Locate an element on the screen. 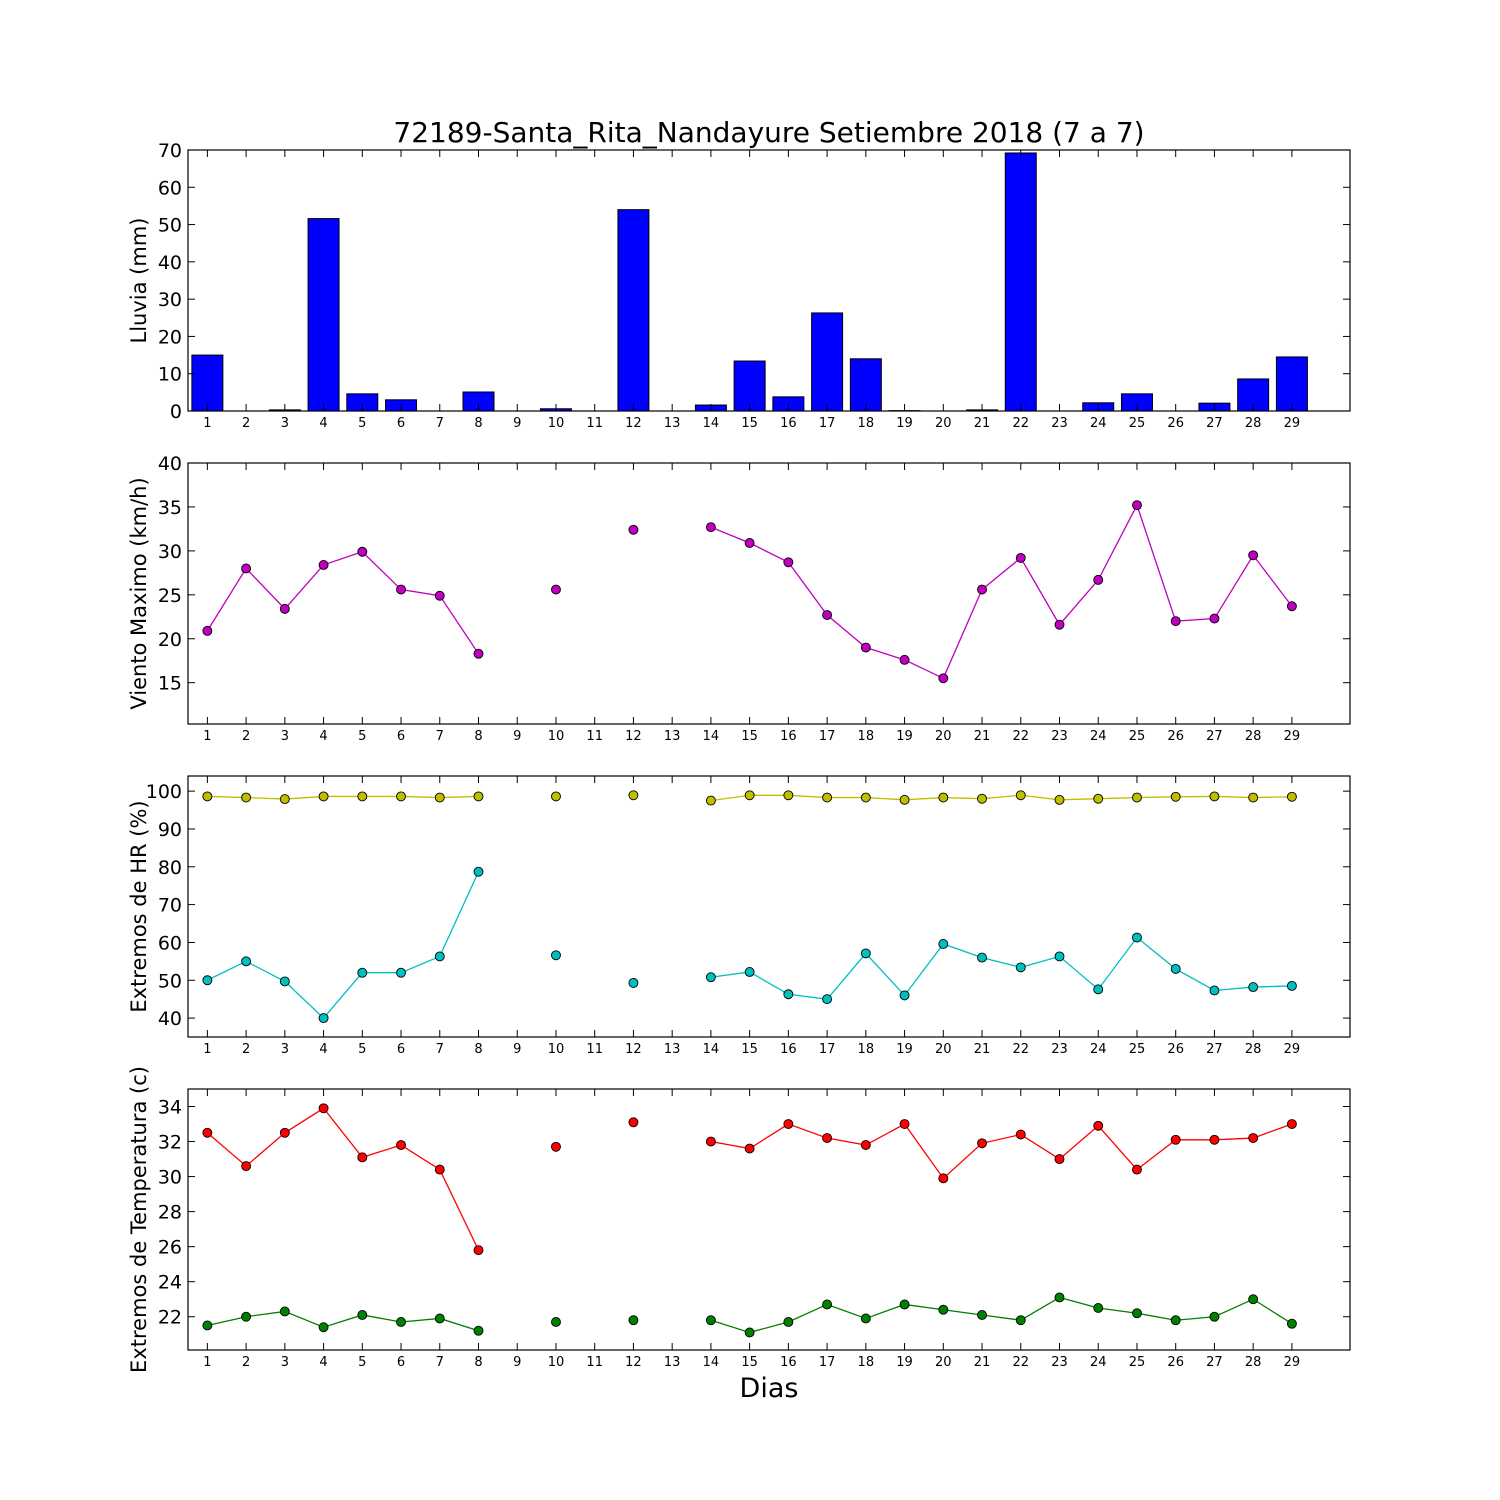 This screenshot has height=1500, width=1500. x-tick-label: 27 is located at coordinates (1214, 423).